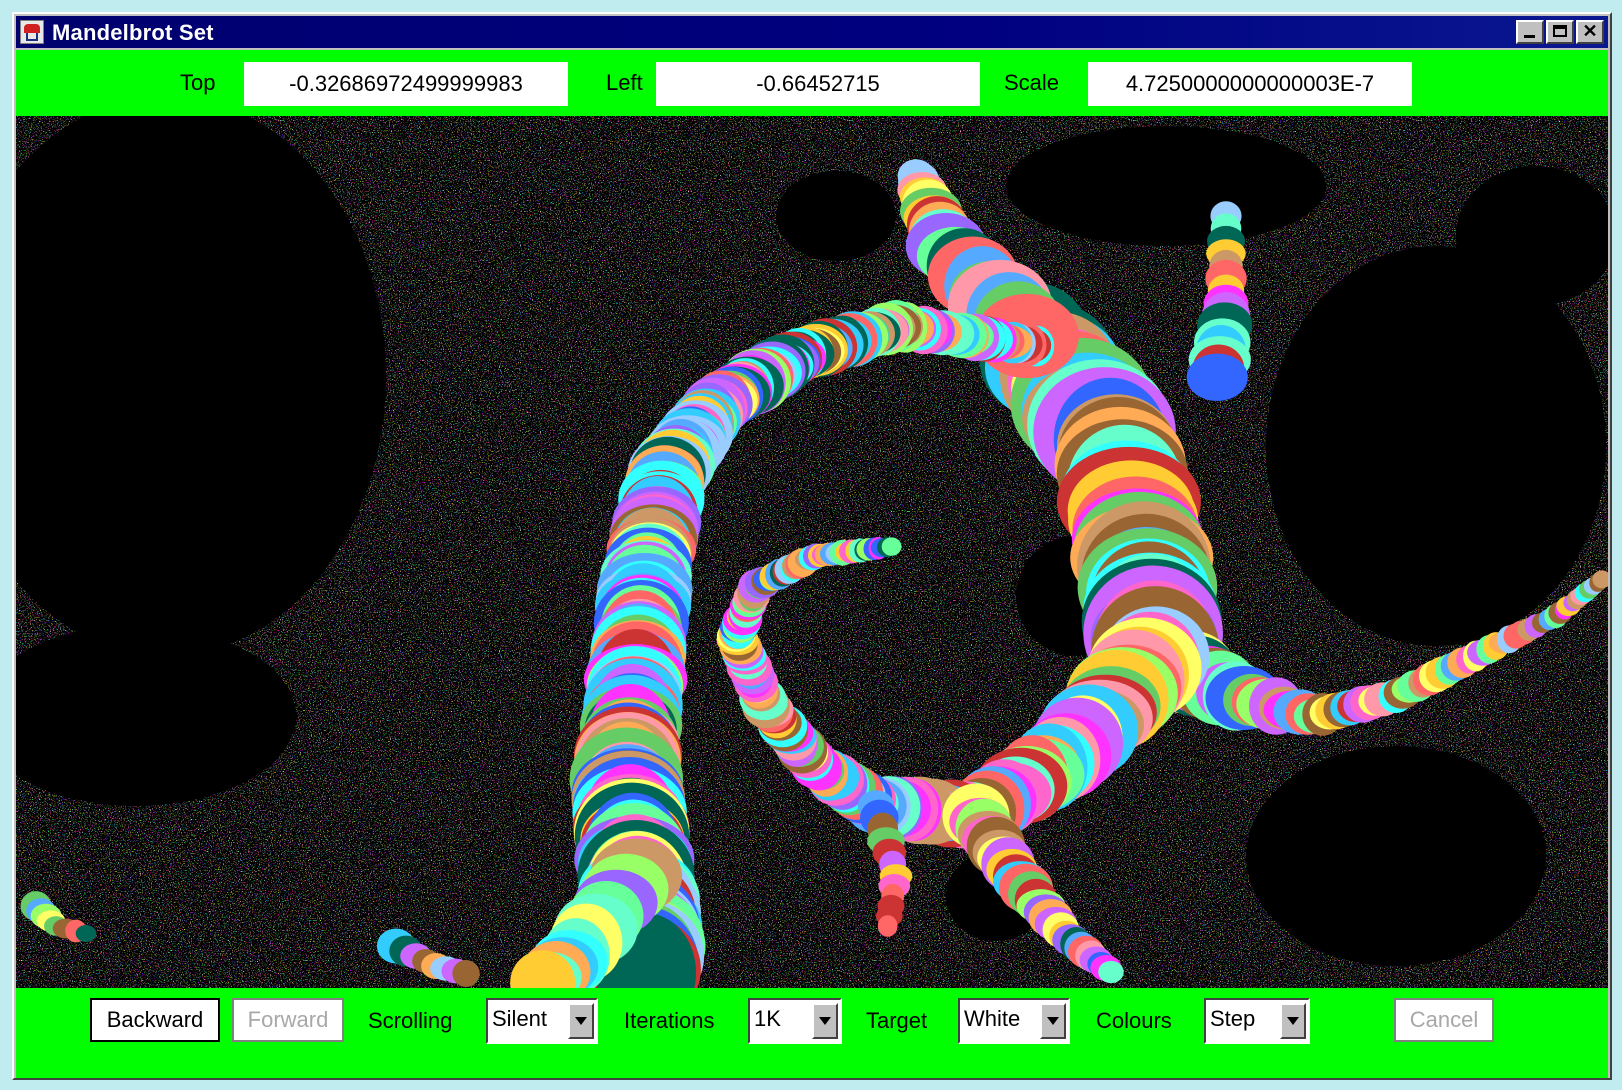 The height and width of the screenshot is (1090, 1622). I want to click on maximize-icon, so click(1560, 32).